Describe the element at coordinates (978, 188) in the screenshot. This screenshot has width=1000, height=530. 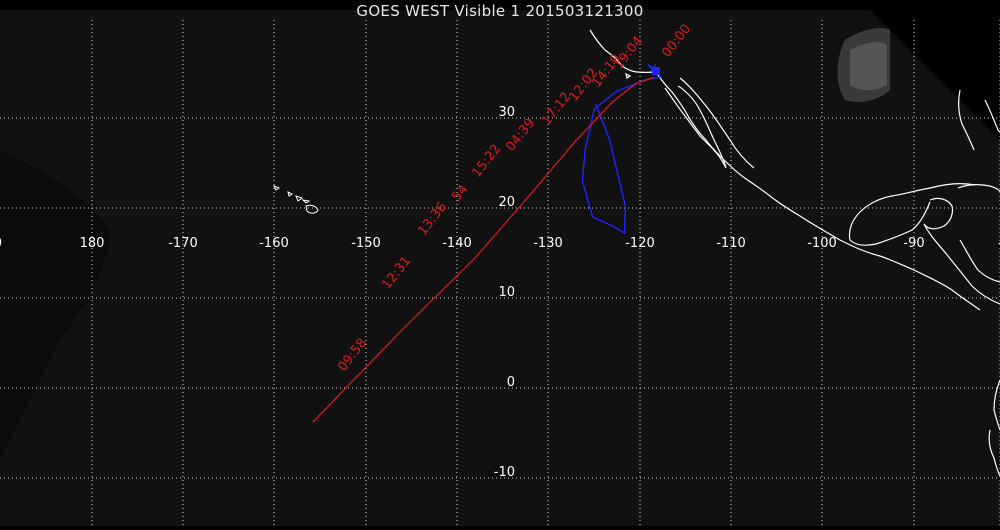
I see `coast-cuba` at that location.